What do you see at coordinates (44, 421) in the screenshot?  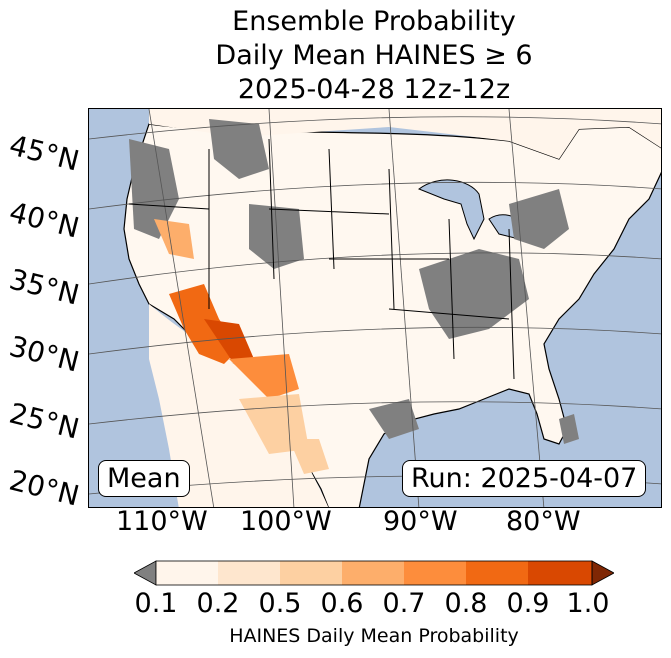 I see `lat-label-25: 25°N` at bounding box center [44, 421].